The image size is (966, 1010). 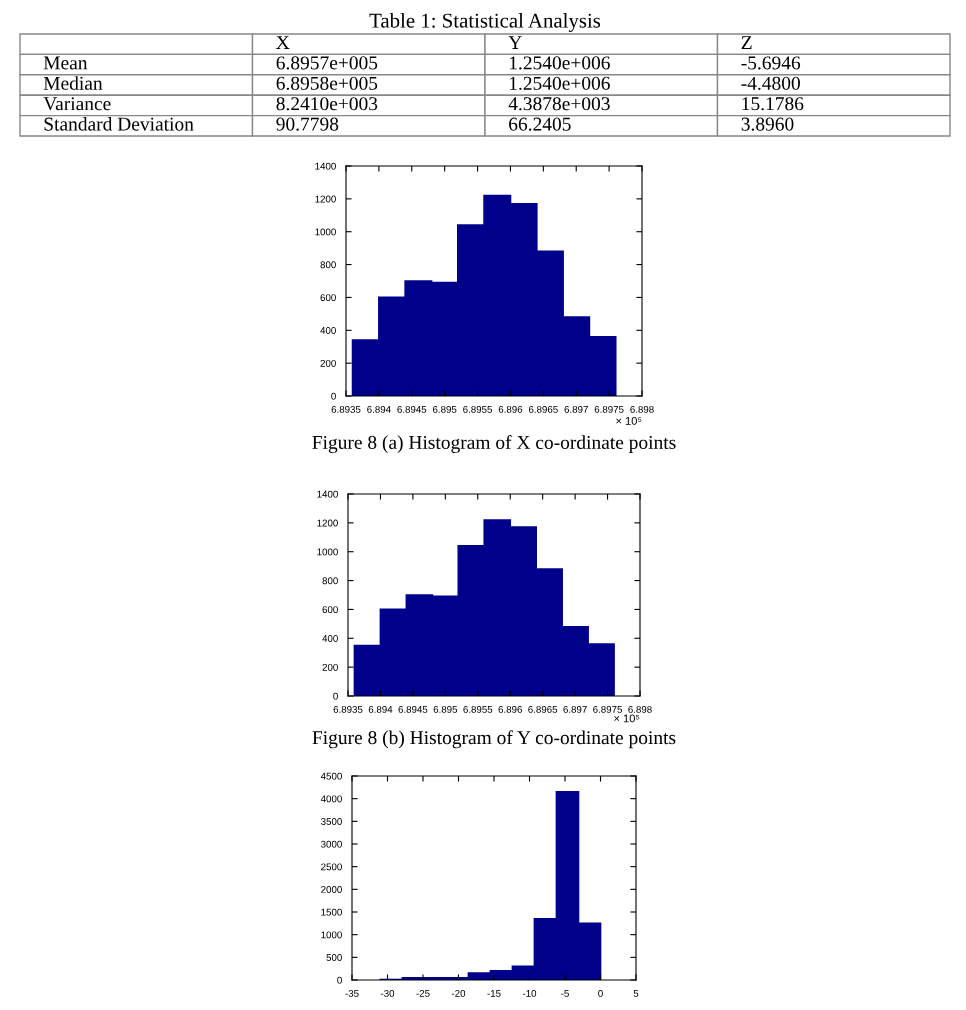 What do you see at coordinates (327, 63) in the screenshot?
I see `text: 6.8957e+005` at bounding box center [327, 63].